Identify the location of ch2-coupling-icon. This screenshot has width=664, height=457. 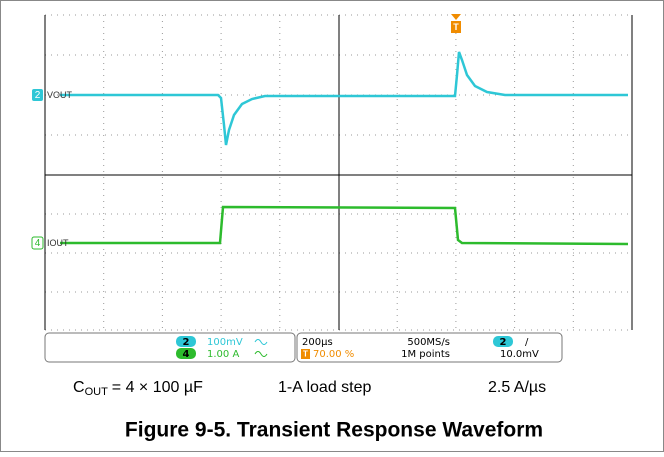
(261, 342).